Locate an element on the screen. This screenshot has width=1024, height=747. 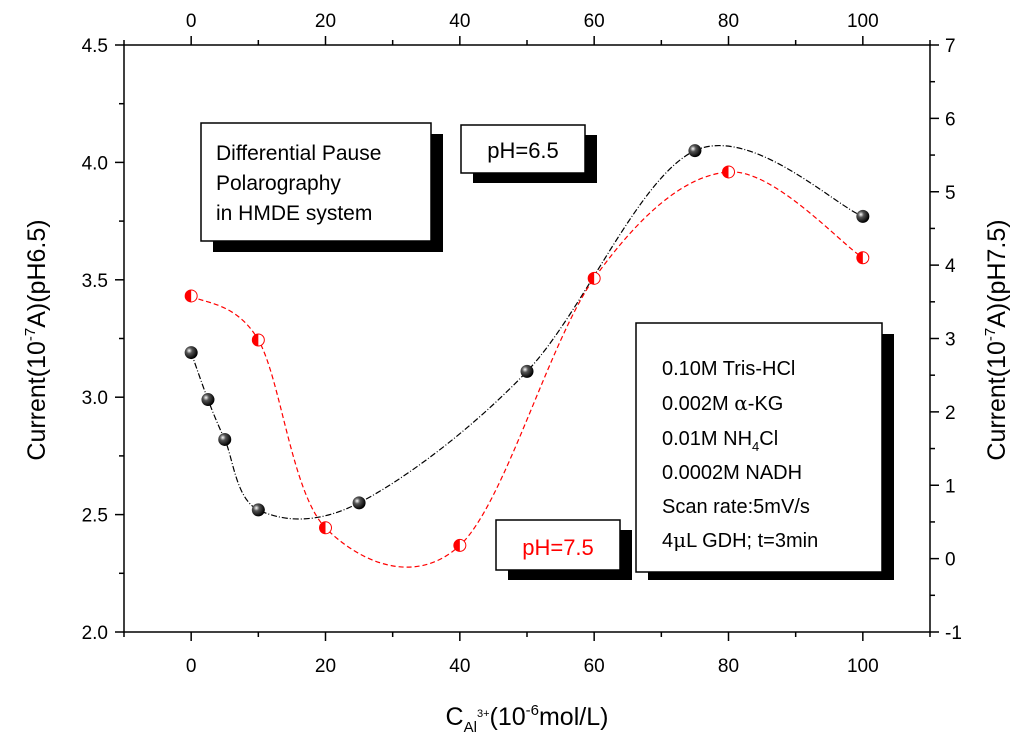
y-left-tick-label: 3.5 is located at coordinates (95, 281).